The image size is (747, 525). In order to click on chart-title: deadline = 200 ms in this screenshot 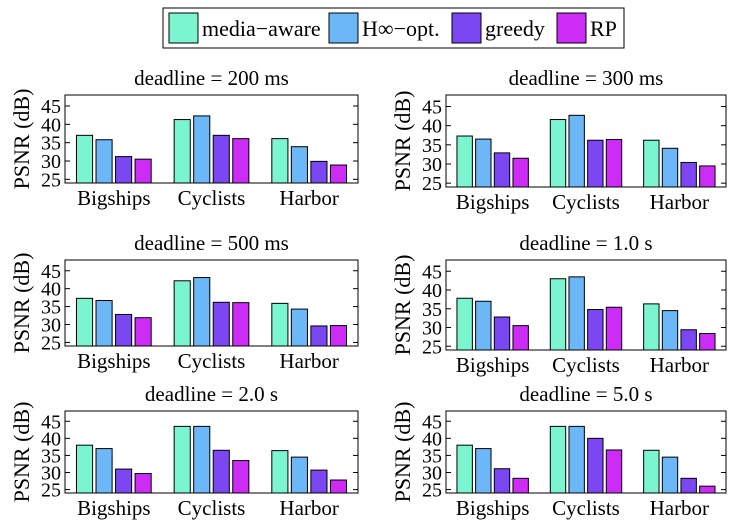, I will do `click(211, 78)`.